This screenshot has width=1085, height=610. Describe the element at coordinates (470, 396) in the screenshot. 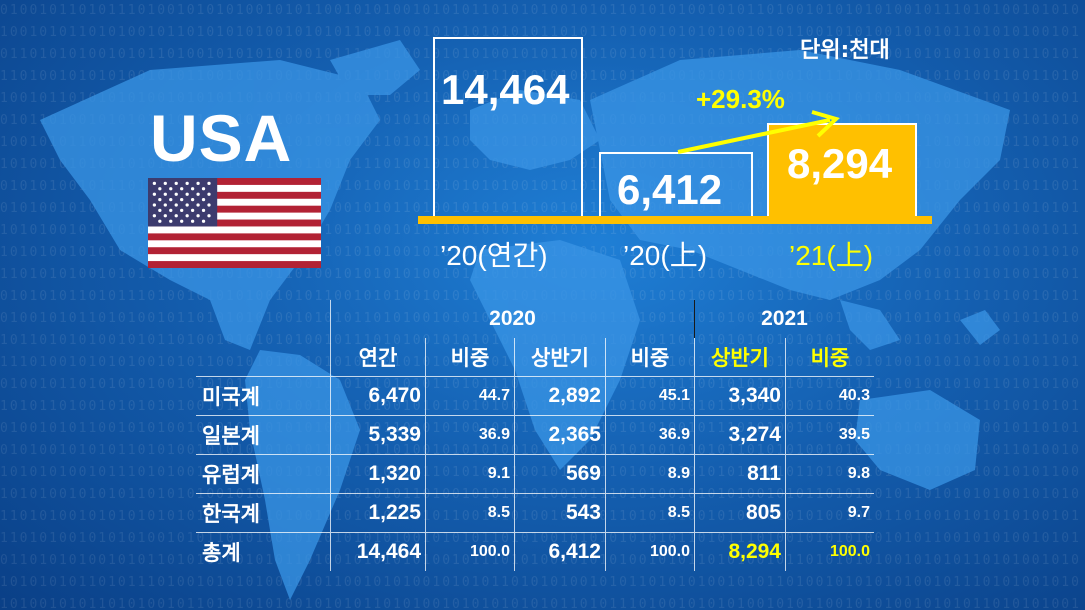

I see `cell: 44.7` at that location.